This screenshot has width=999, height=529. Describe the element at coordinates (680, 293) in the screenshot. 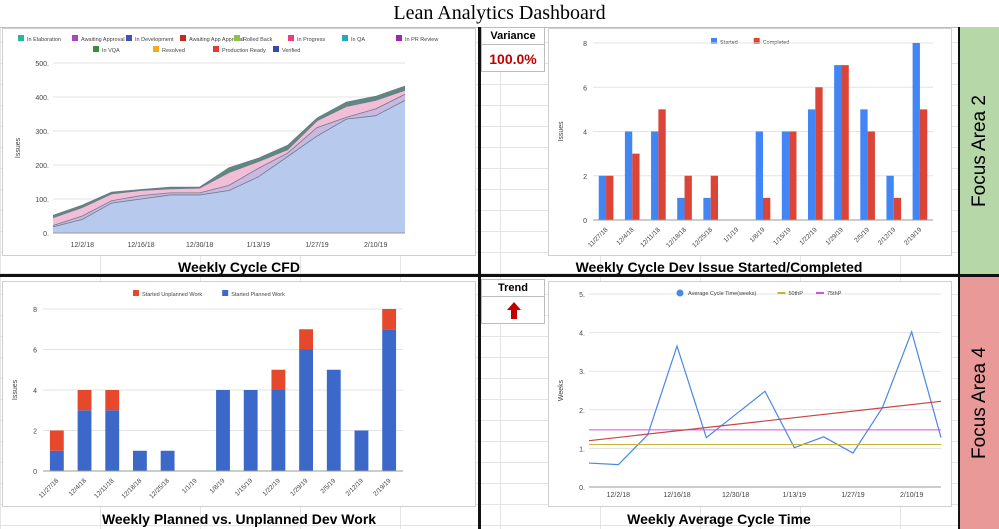

I see `legend-marker` at that location.